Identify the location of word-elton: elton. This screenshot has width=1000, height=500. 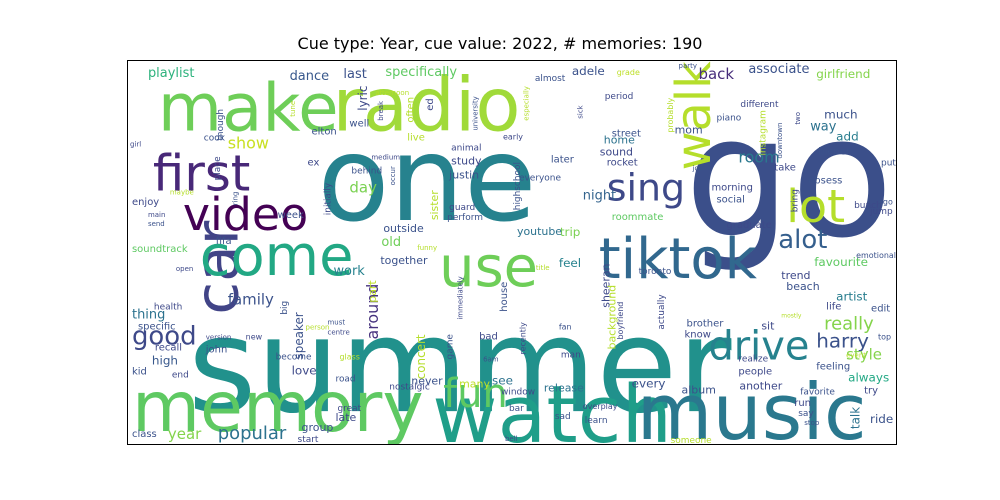
(324, 132).